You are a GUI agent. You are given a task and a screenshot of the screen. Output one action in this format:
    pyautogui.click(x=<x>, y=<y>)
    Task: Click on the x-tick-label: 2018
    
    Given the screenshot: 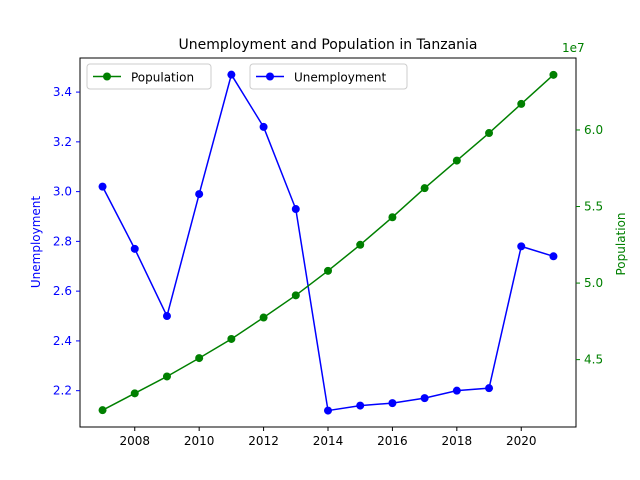 What is the action you would take?
    pyautogui.click(x=457, y=441)
    